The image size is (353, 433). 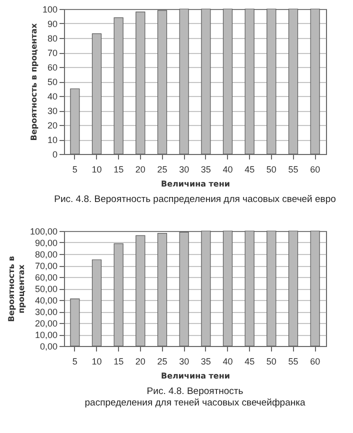 What do you see at coordinates (46, 266) in the screenshot?
I see `y-tick-label: 70,00` at bounding box center [46, 266].